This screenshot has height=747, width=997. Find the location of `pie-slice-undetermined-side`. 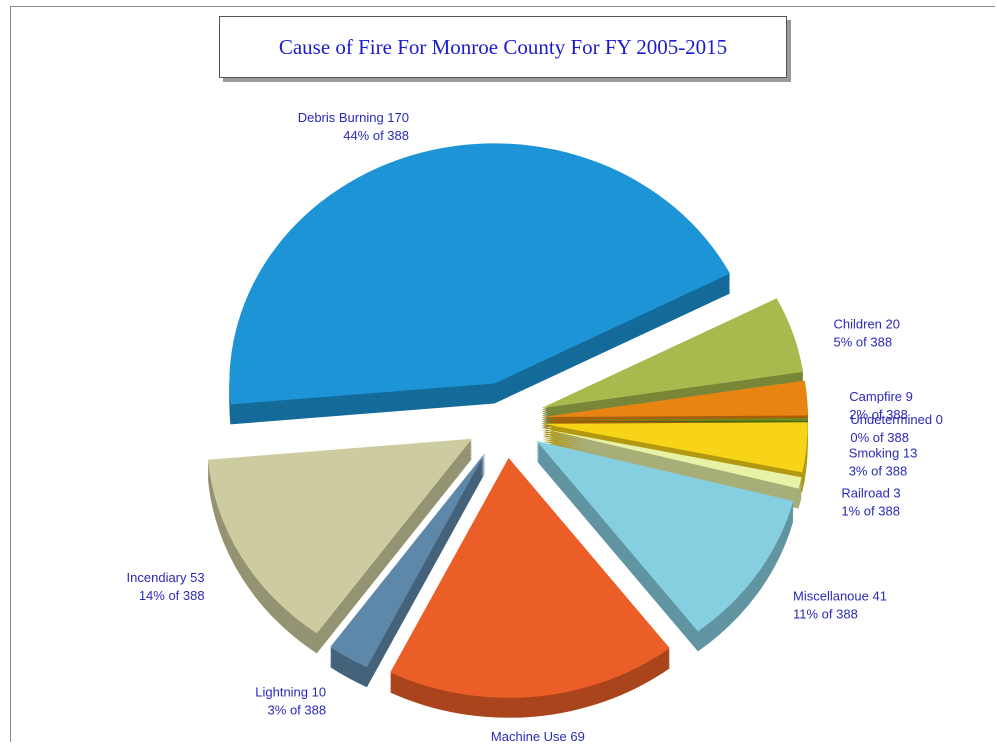

pie-slice-undetermined-side is located at coordinates (675, 421).